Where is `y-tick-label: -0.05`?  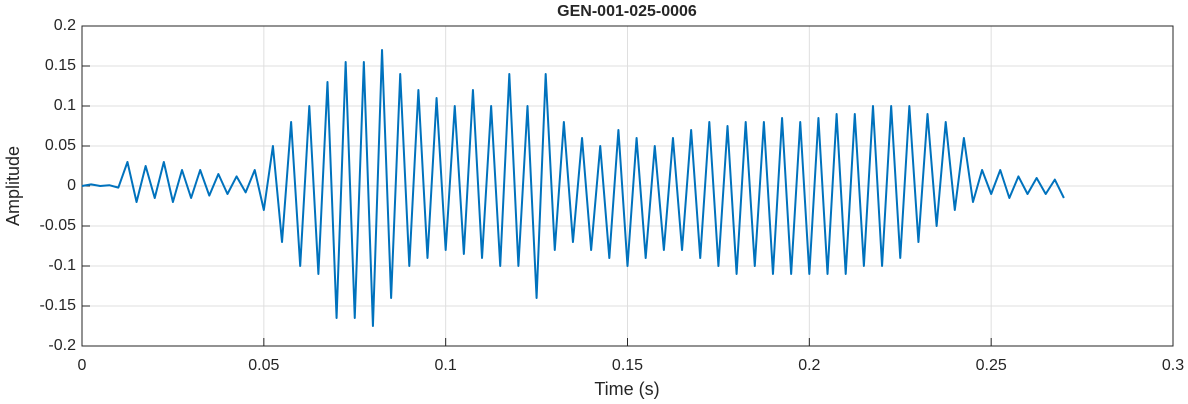 y-tick-label: -0.05 is located at coordinates (58, 225).